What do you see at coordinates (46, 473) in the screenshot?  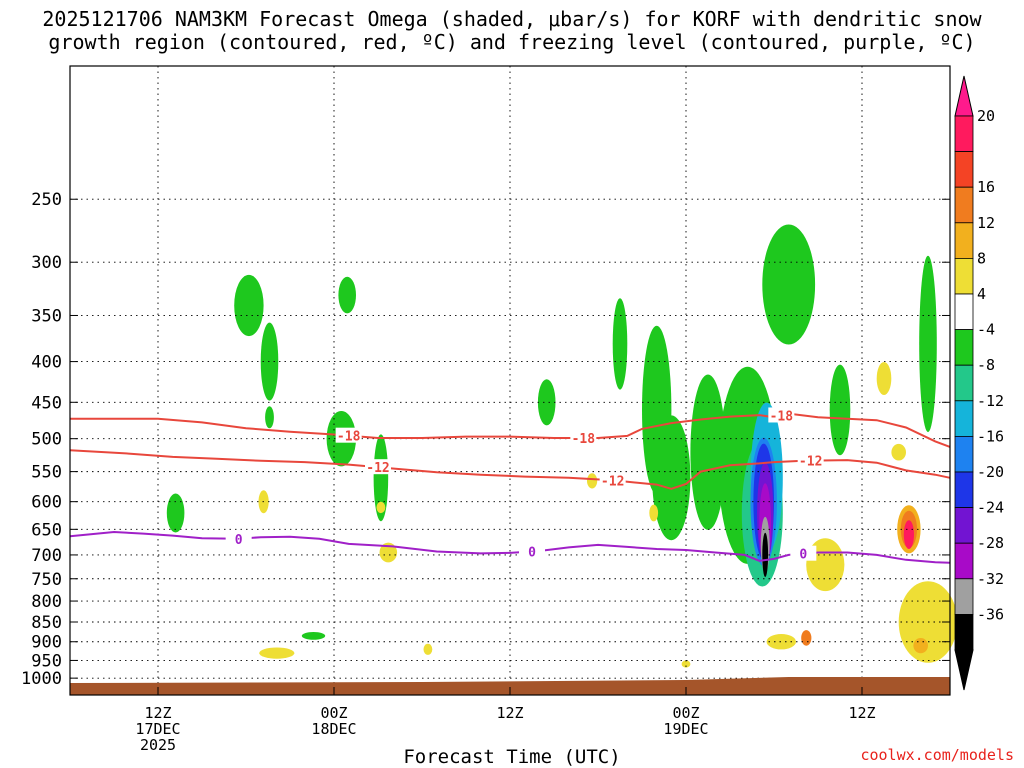 I see `y-tick-label: 550` at bounding box center [46, 473].